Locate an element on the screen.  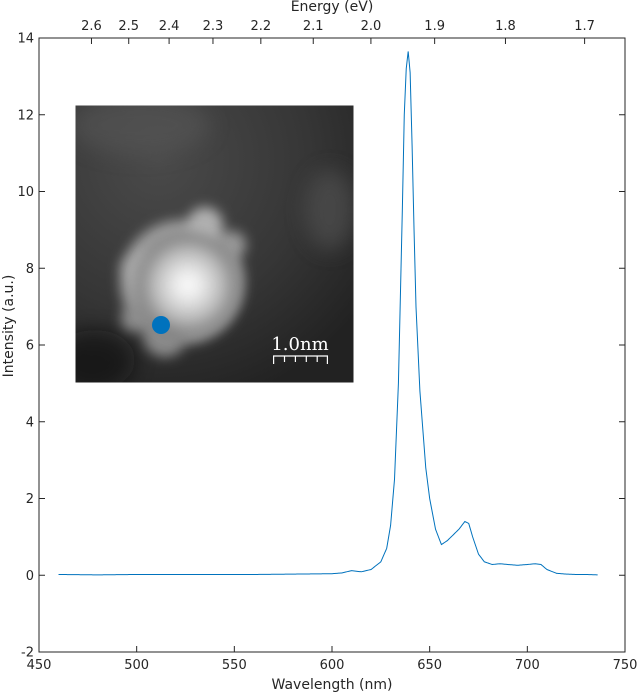
tip-position-marker is located at coordinates (161, 325).